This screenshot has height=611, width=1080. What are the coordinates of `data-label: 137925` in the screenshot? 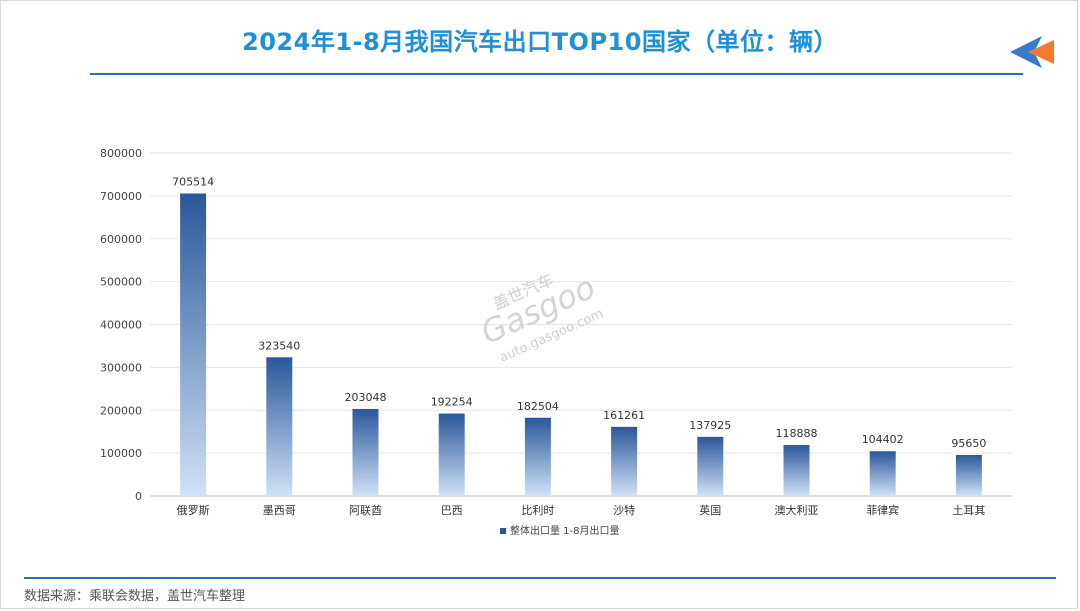 It's located at (710, 425).